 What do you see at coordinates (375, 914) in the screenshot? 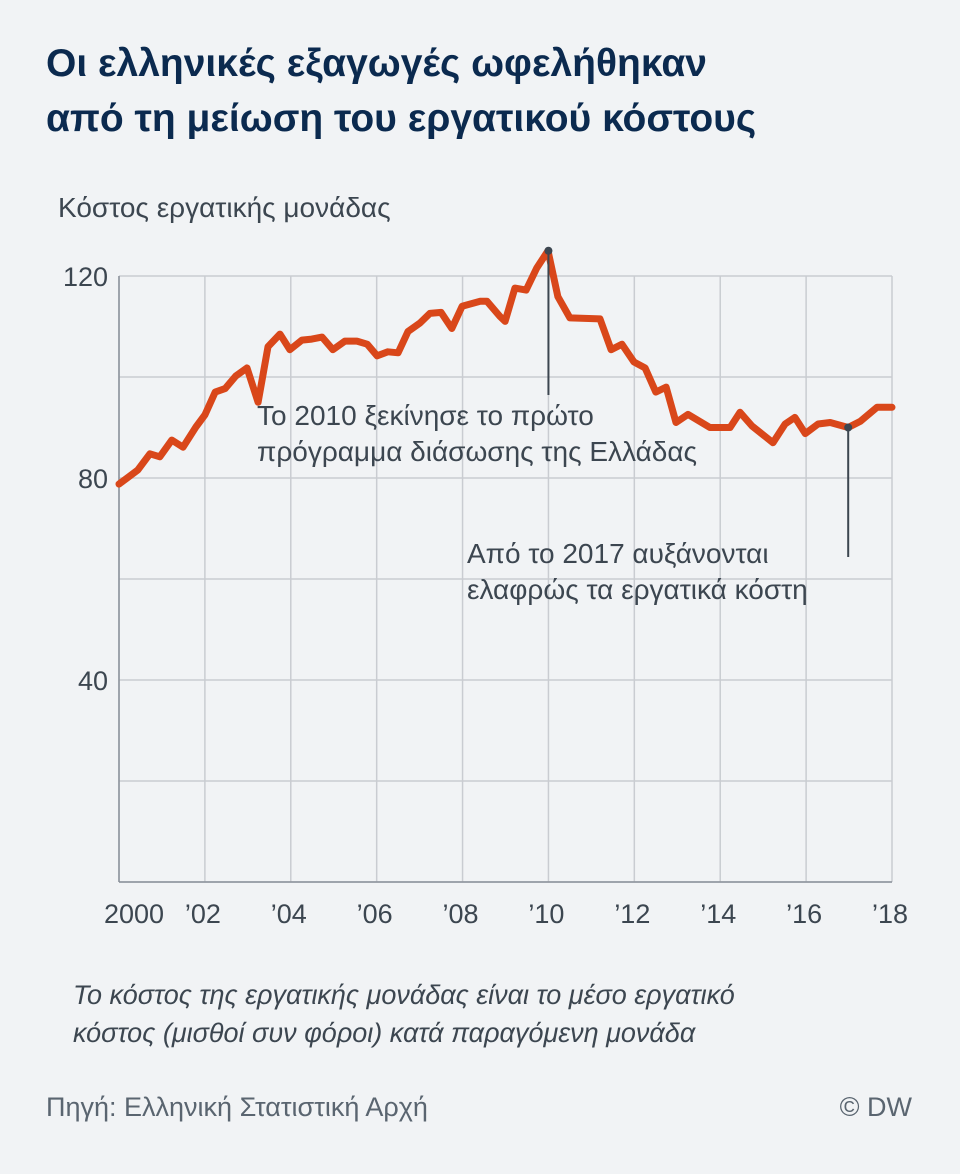
I see `x-tick-label: ’06` at bounding box center [375, 914].